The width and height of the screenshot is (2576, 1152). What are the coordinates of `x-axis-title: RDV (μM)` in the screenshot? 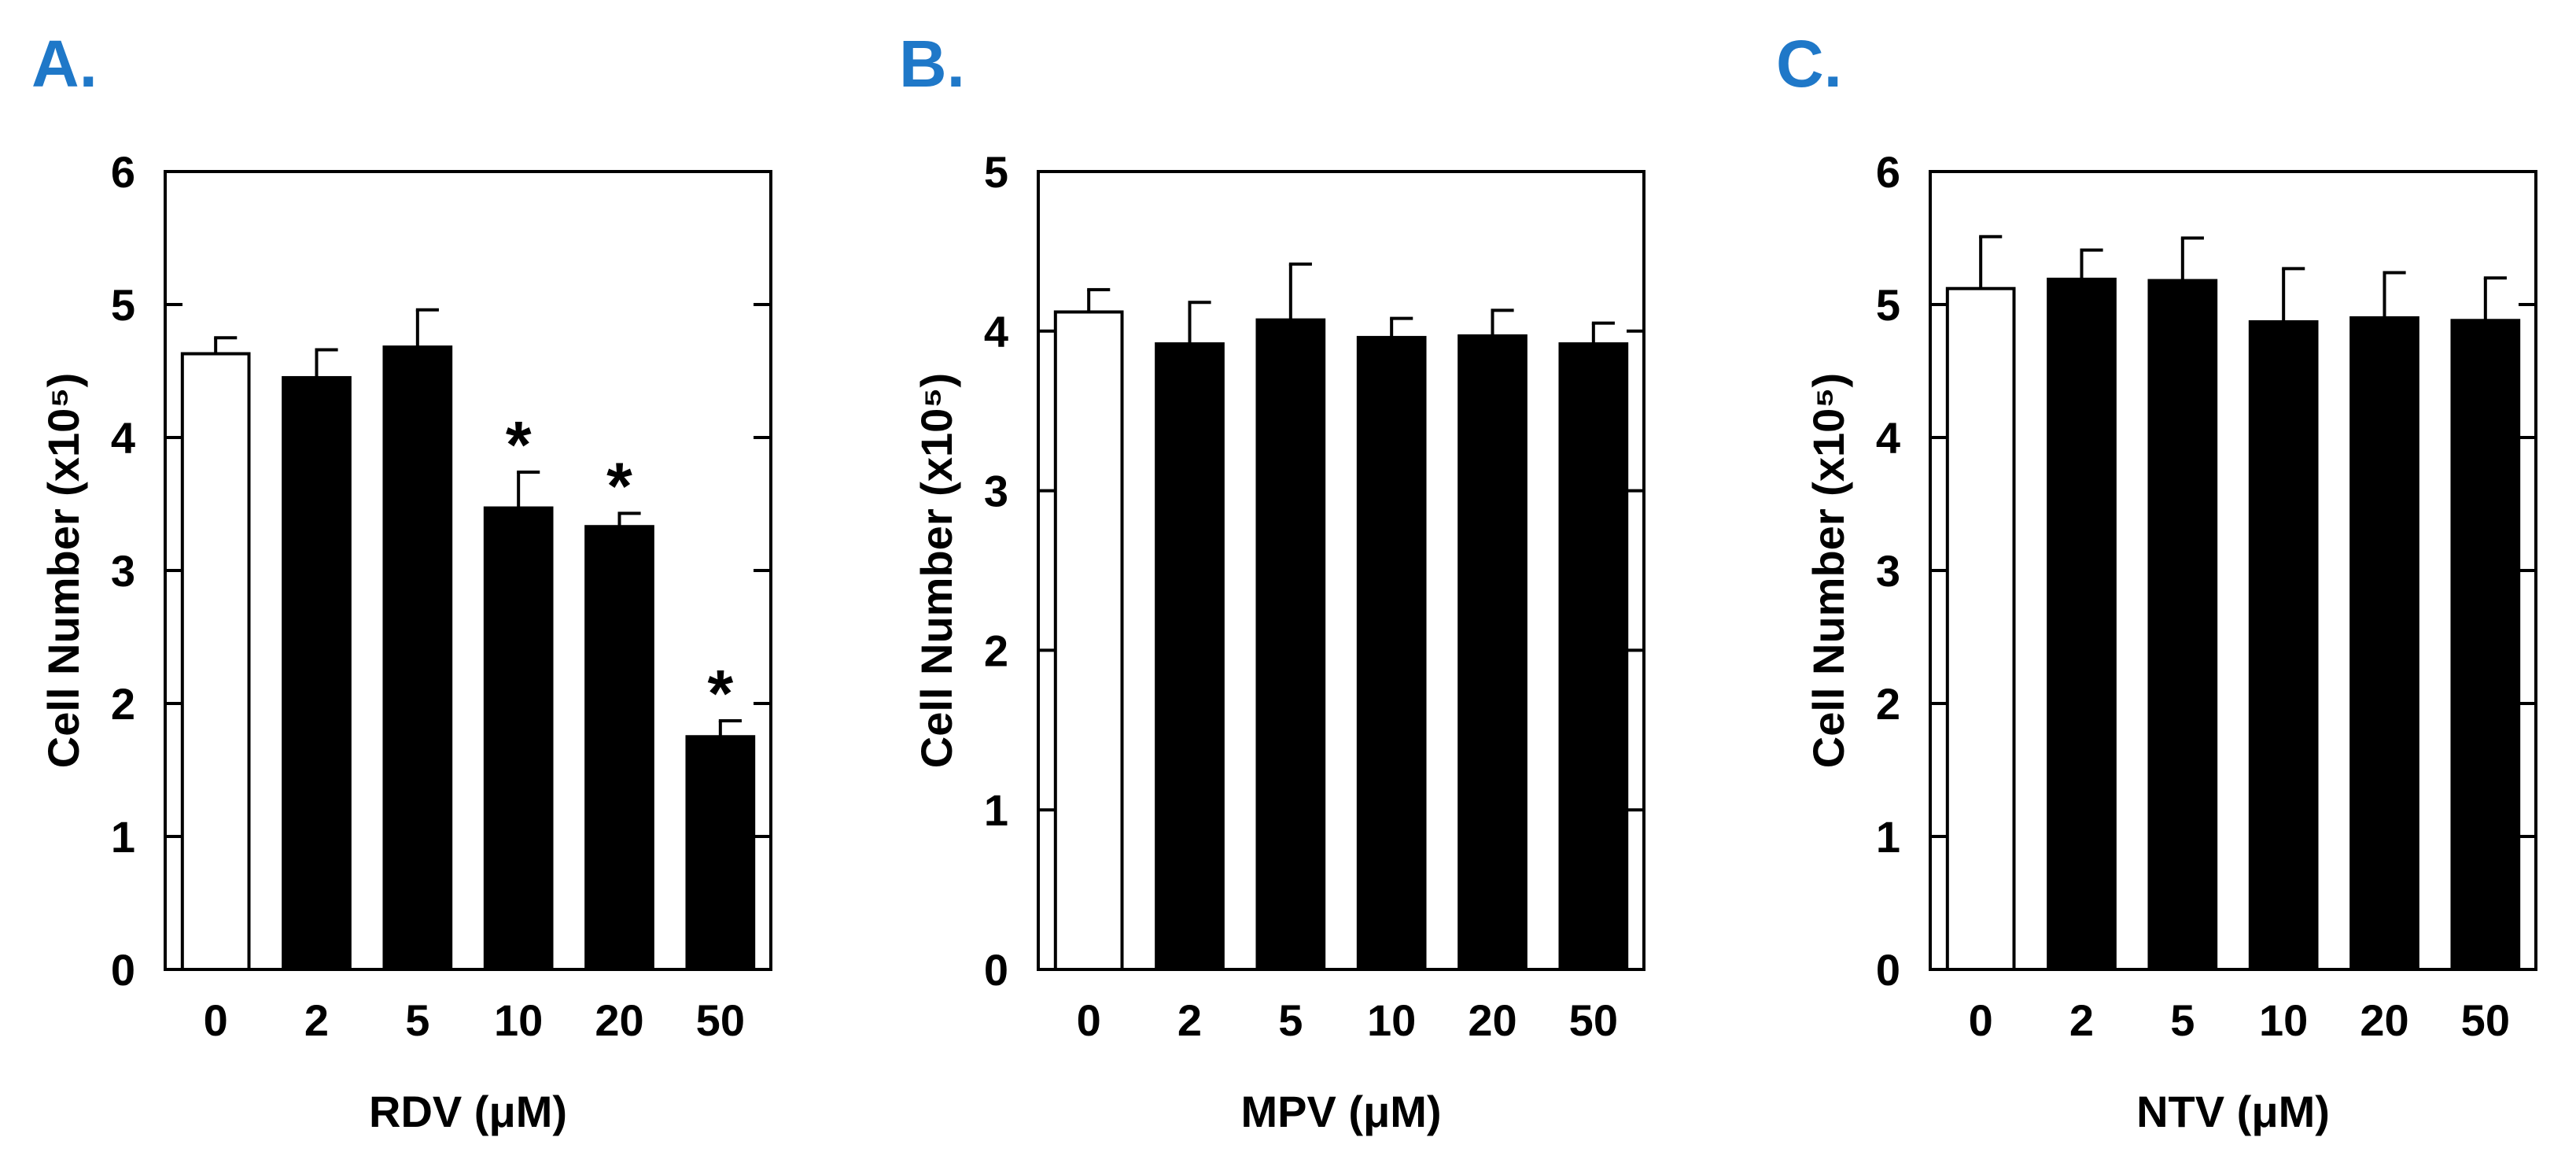 It's located at (468, 1111).